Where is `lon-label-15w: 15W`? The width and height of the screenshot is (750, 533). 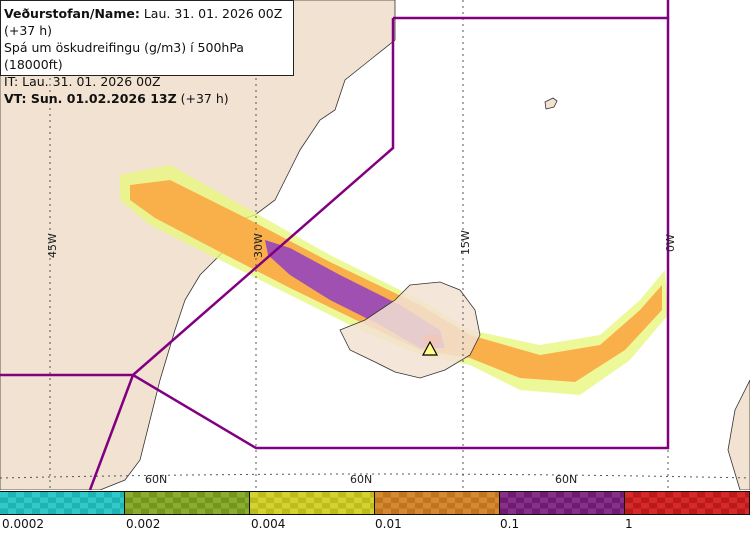 lon-label-15w: 15W is located at coordinates (465, 242).